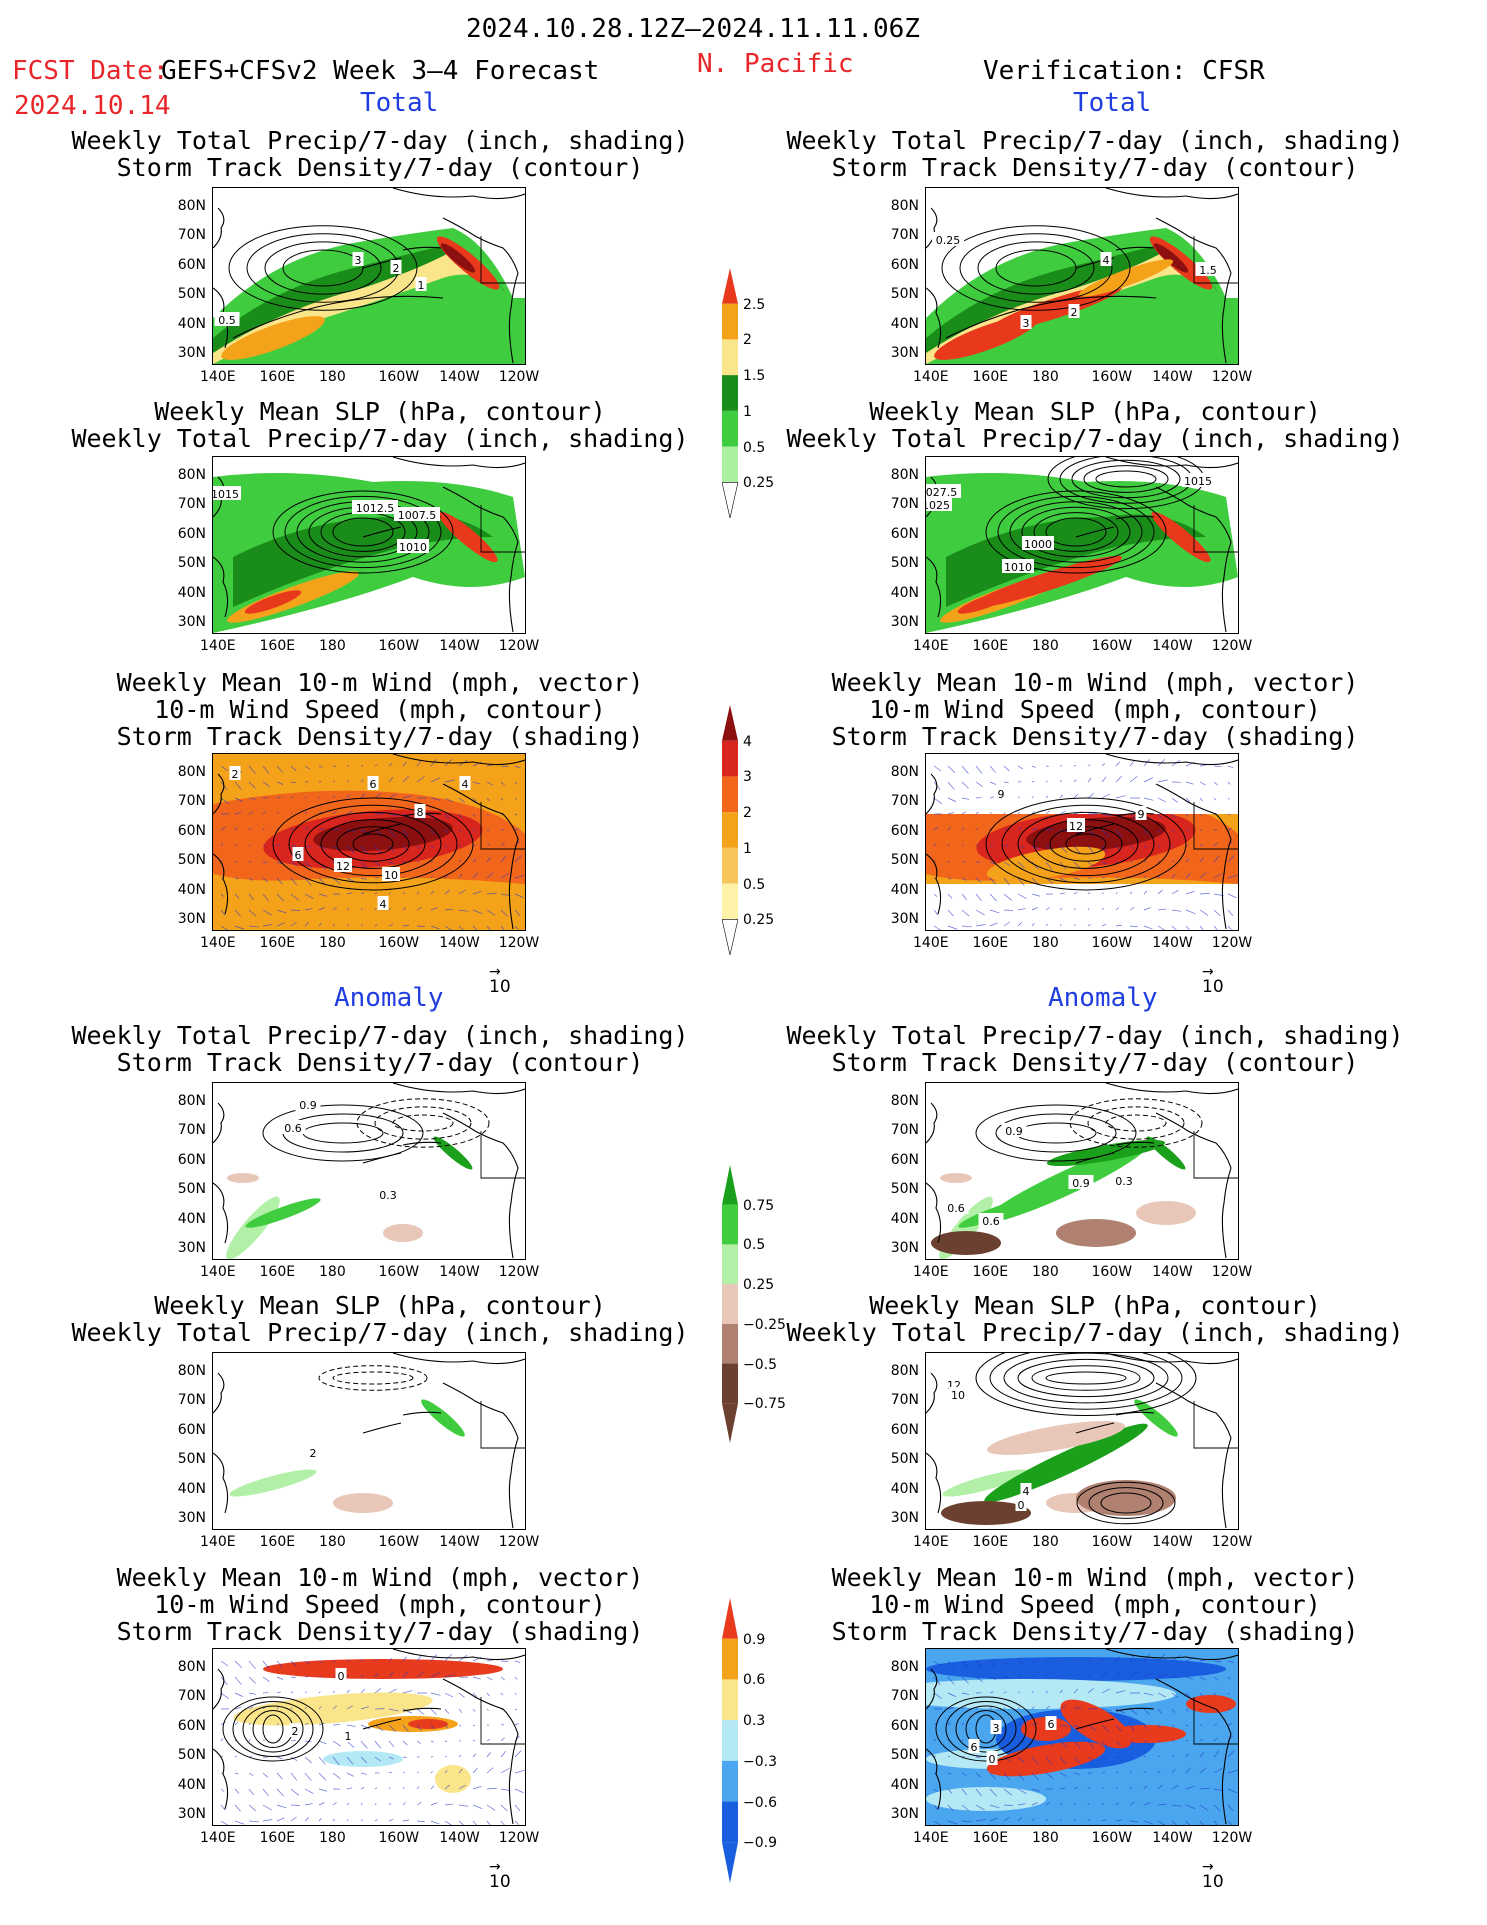 This screenshot has width=1487, height=1925. What do you see at coordinates (380, 709) in the screenshot?
I see `panel-title-line: 10-m Wind Speed (mph, contour)` at bounding box center [380, 709].